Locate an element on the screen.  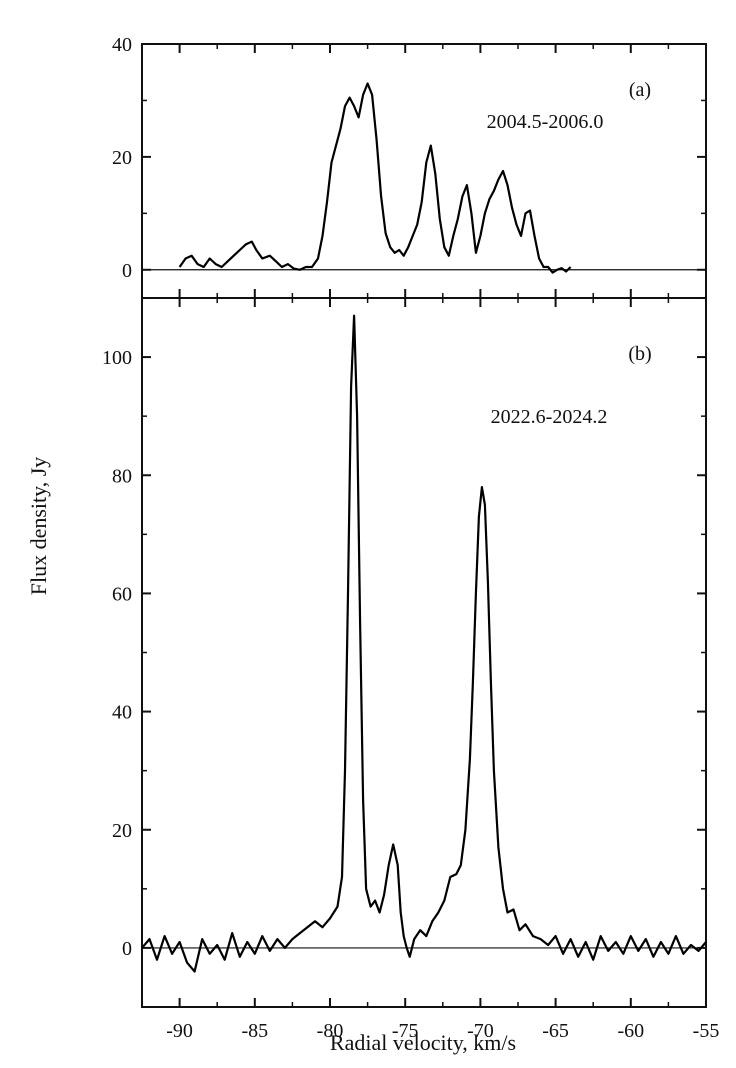
x-tick-label: -75 is located at coordinates (405, 1031).